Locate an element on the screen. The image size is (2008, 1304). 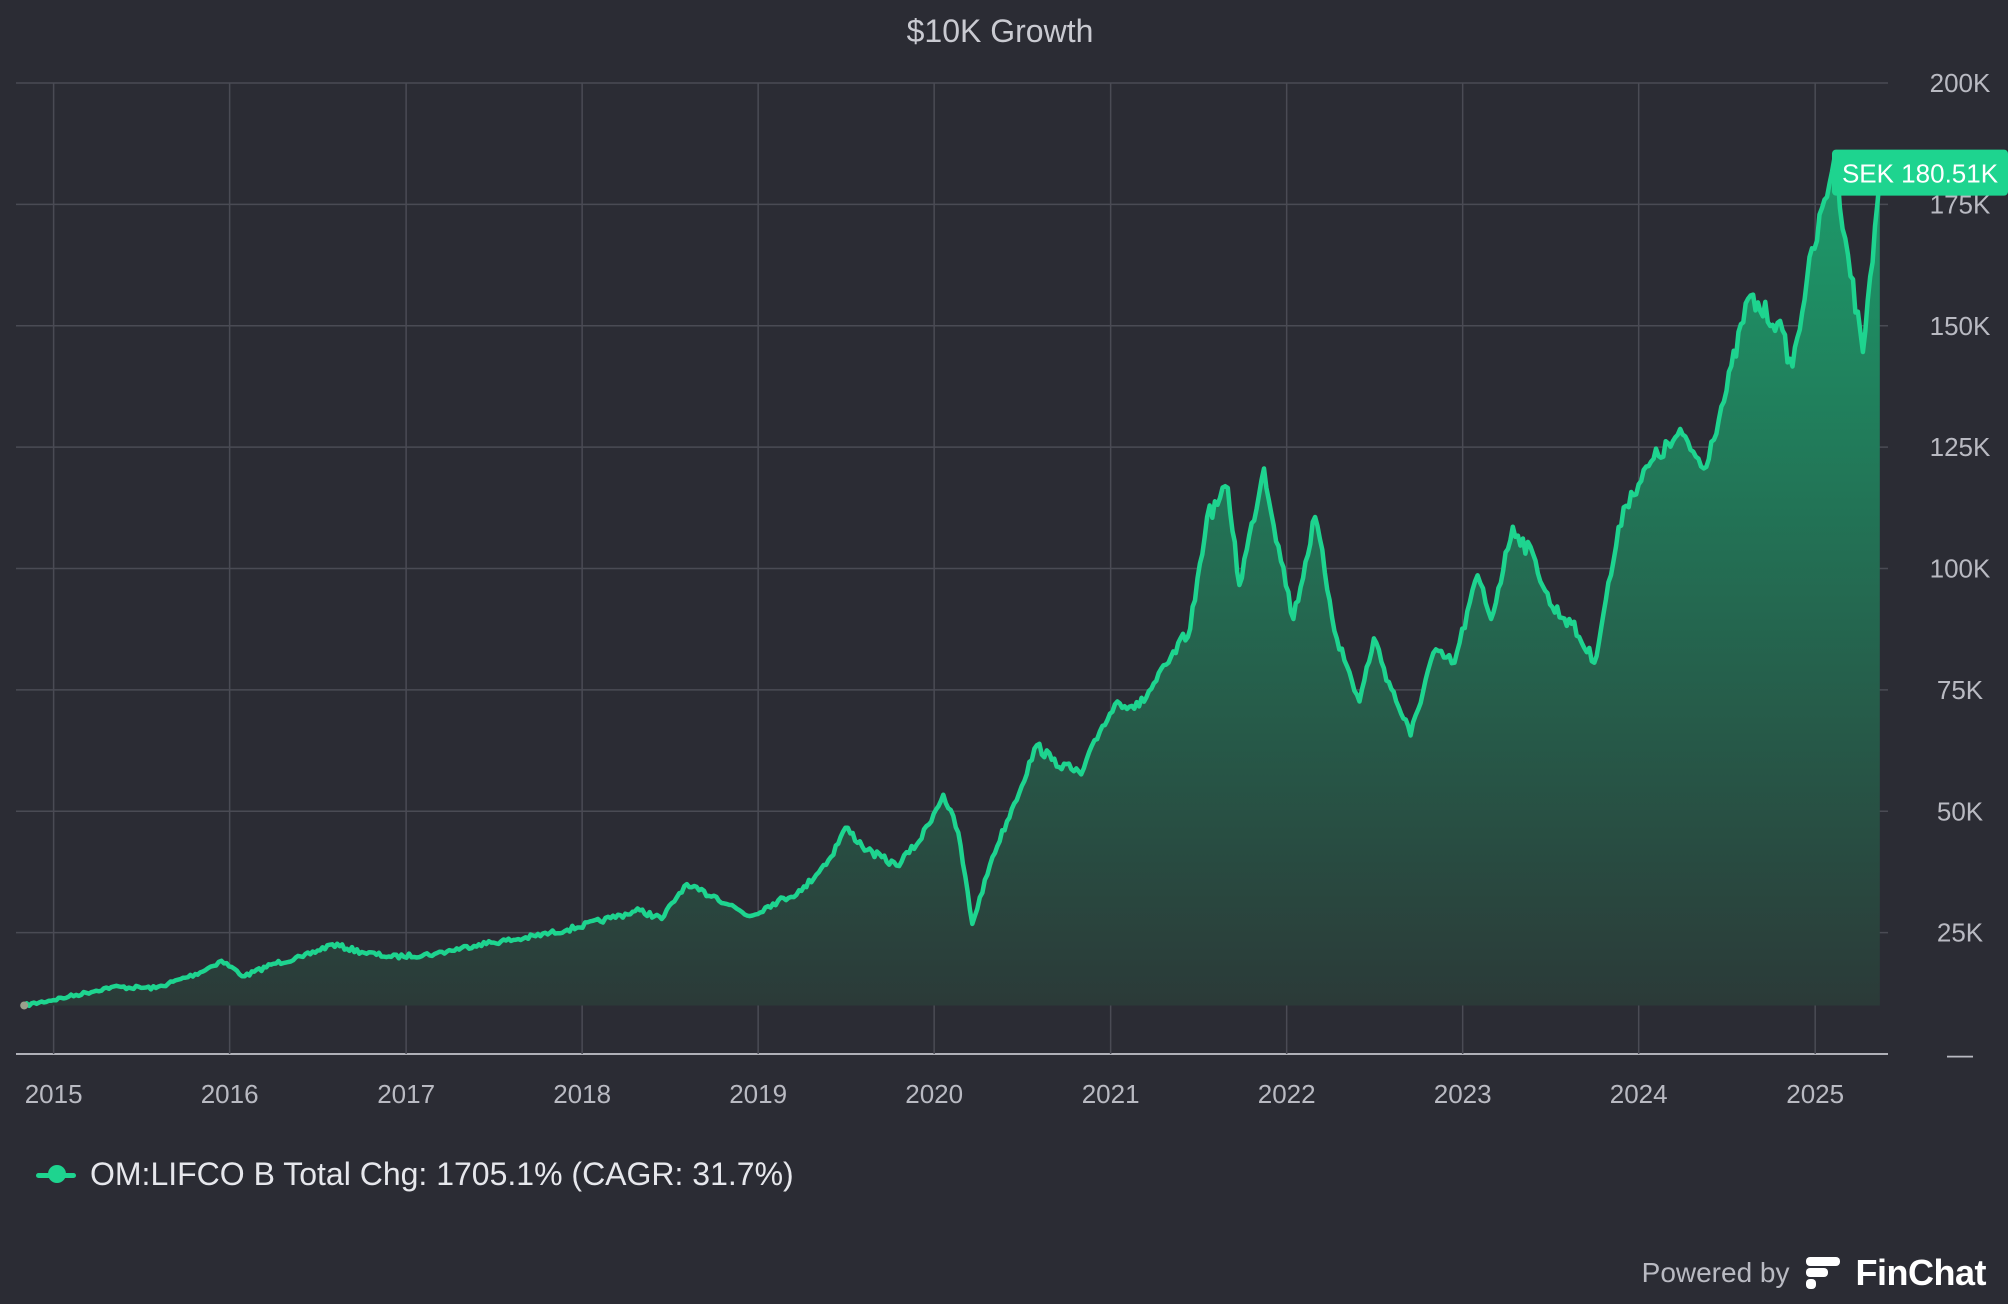
y-tick-label: — is located at coordinates (1960, 1054).